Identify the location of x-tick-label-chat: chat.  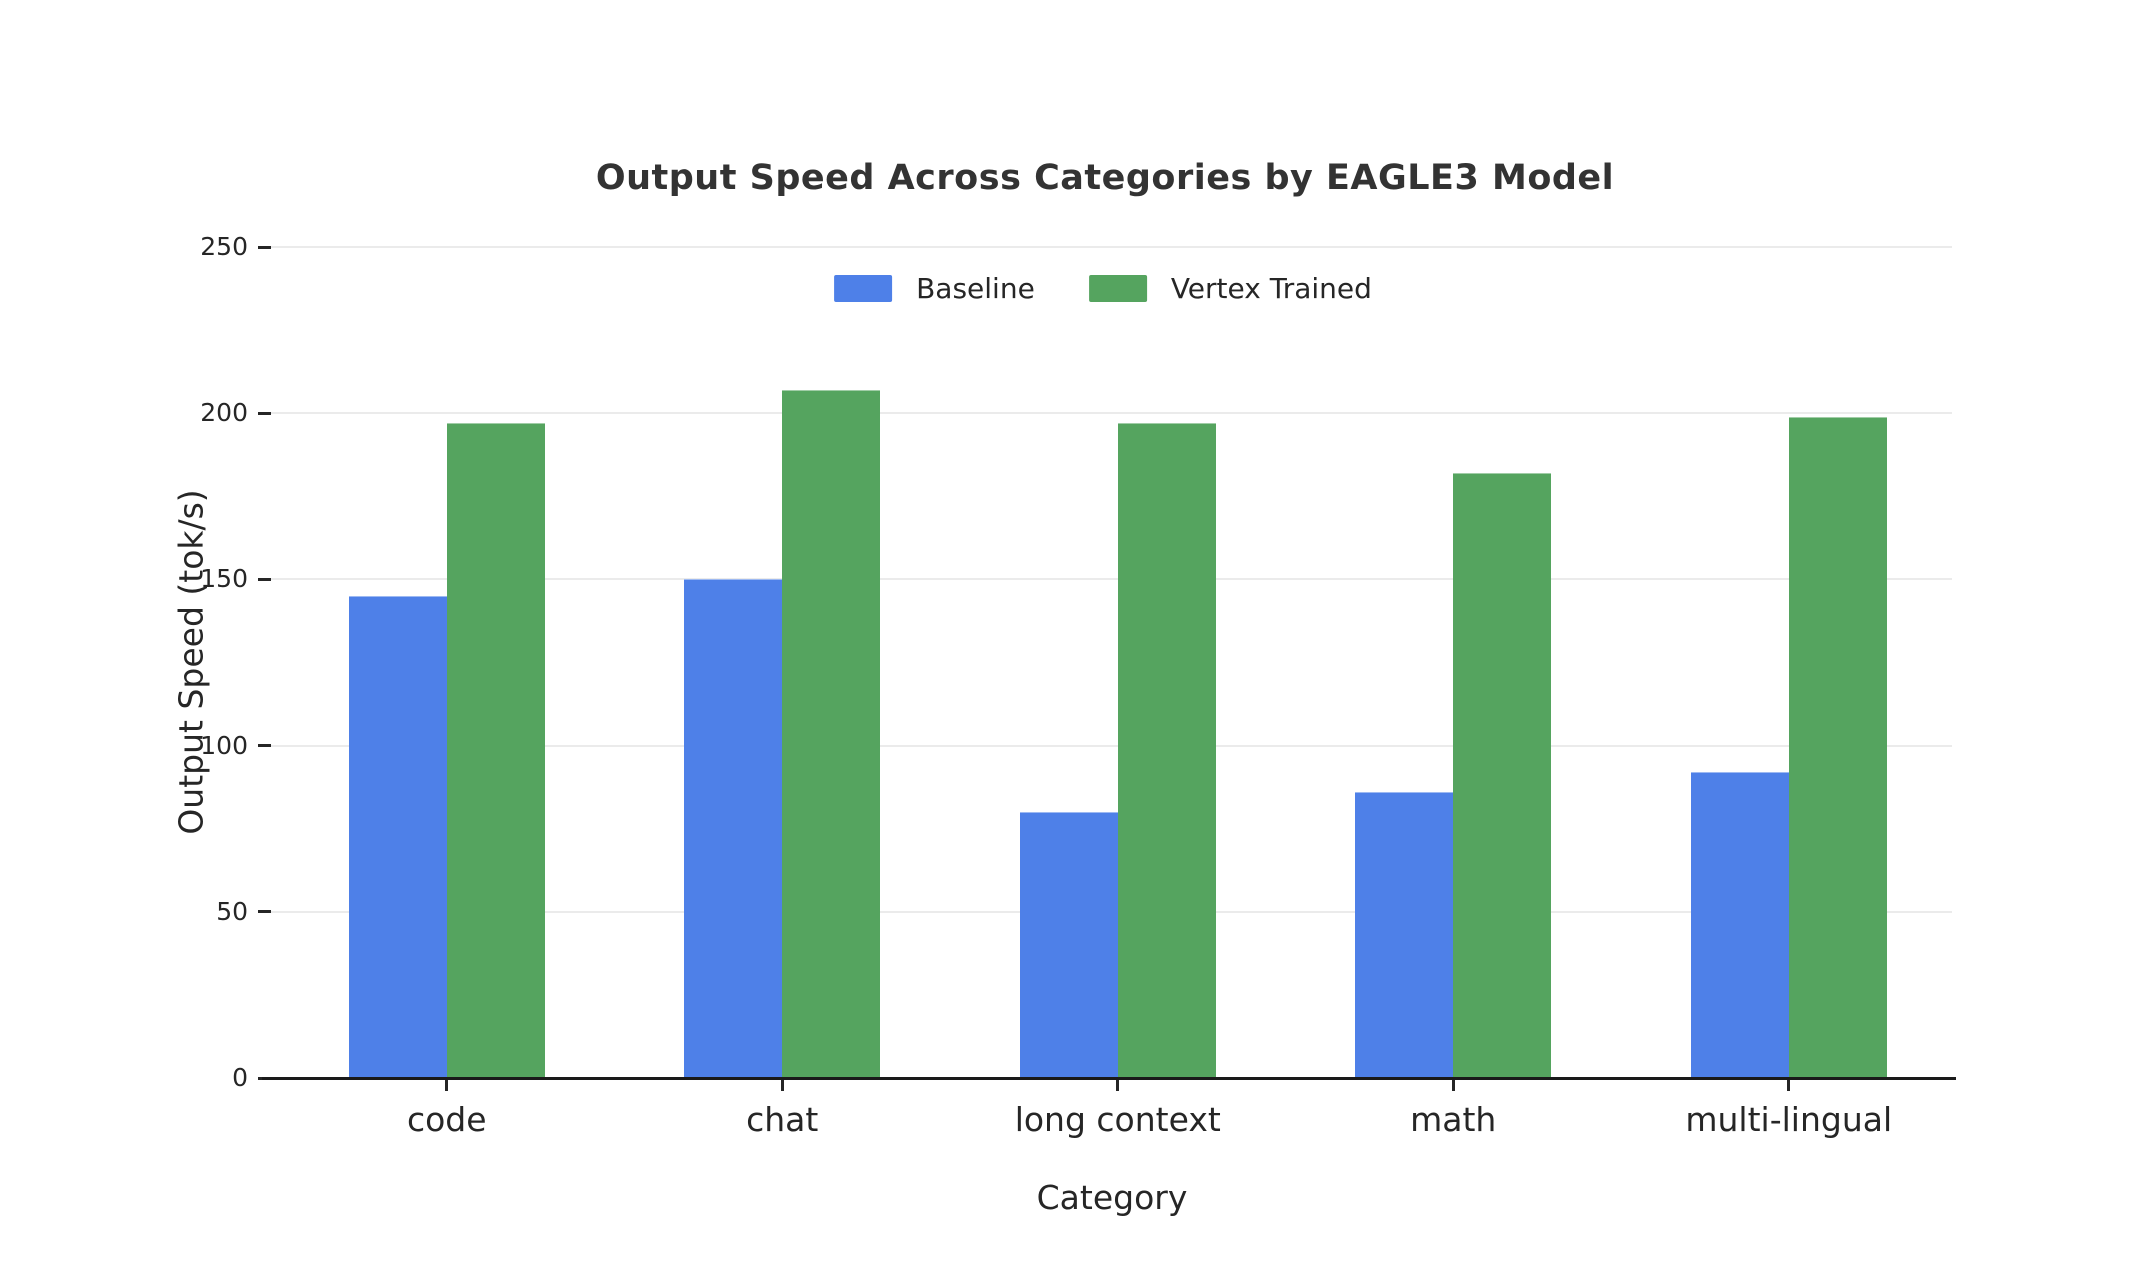
(782, 1119).